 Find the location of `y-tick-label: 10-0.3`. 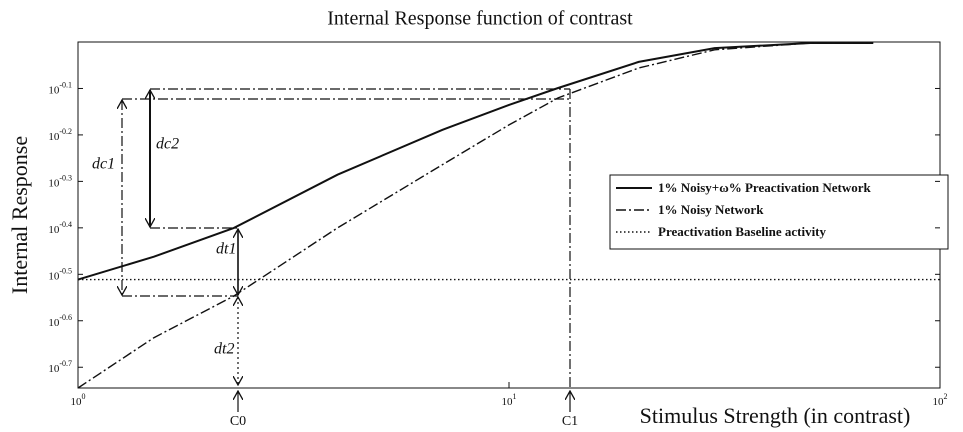

y-tick-label: 10-0.3 is located at coordinates (60, 181).